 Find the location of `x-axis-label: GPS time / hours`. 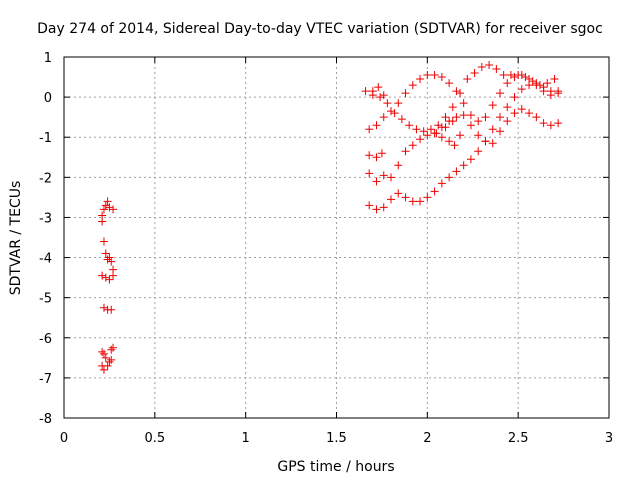

x-axis-label: GPS time / hours is located at coordinates (335, 467).